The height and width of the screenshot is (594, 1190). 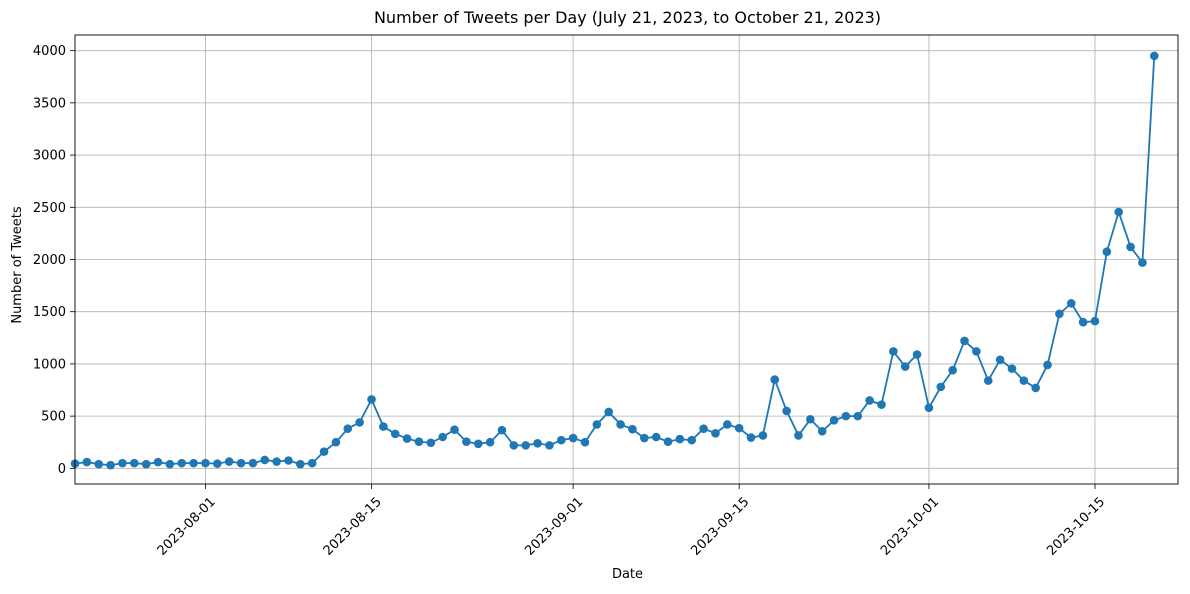 What do you see at coordinates (53, 417) in the screenshot?
I see `y-tick-label: 500` at bounding box center [53, 417].